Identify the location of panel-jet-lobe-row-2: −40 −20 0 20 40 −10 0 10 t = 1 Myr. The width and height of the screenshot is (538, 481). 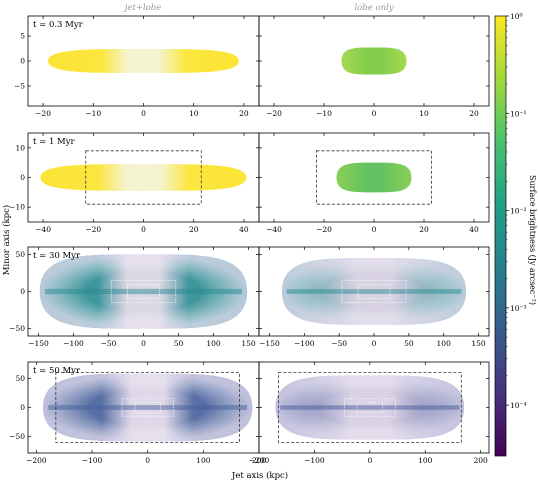
(134, 183).